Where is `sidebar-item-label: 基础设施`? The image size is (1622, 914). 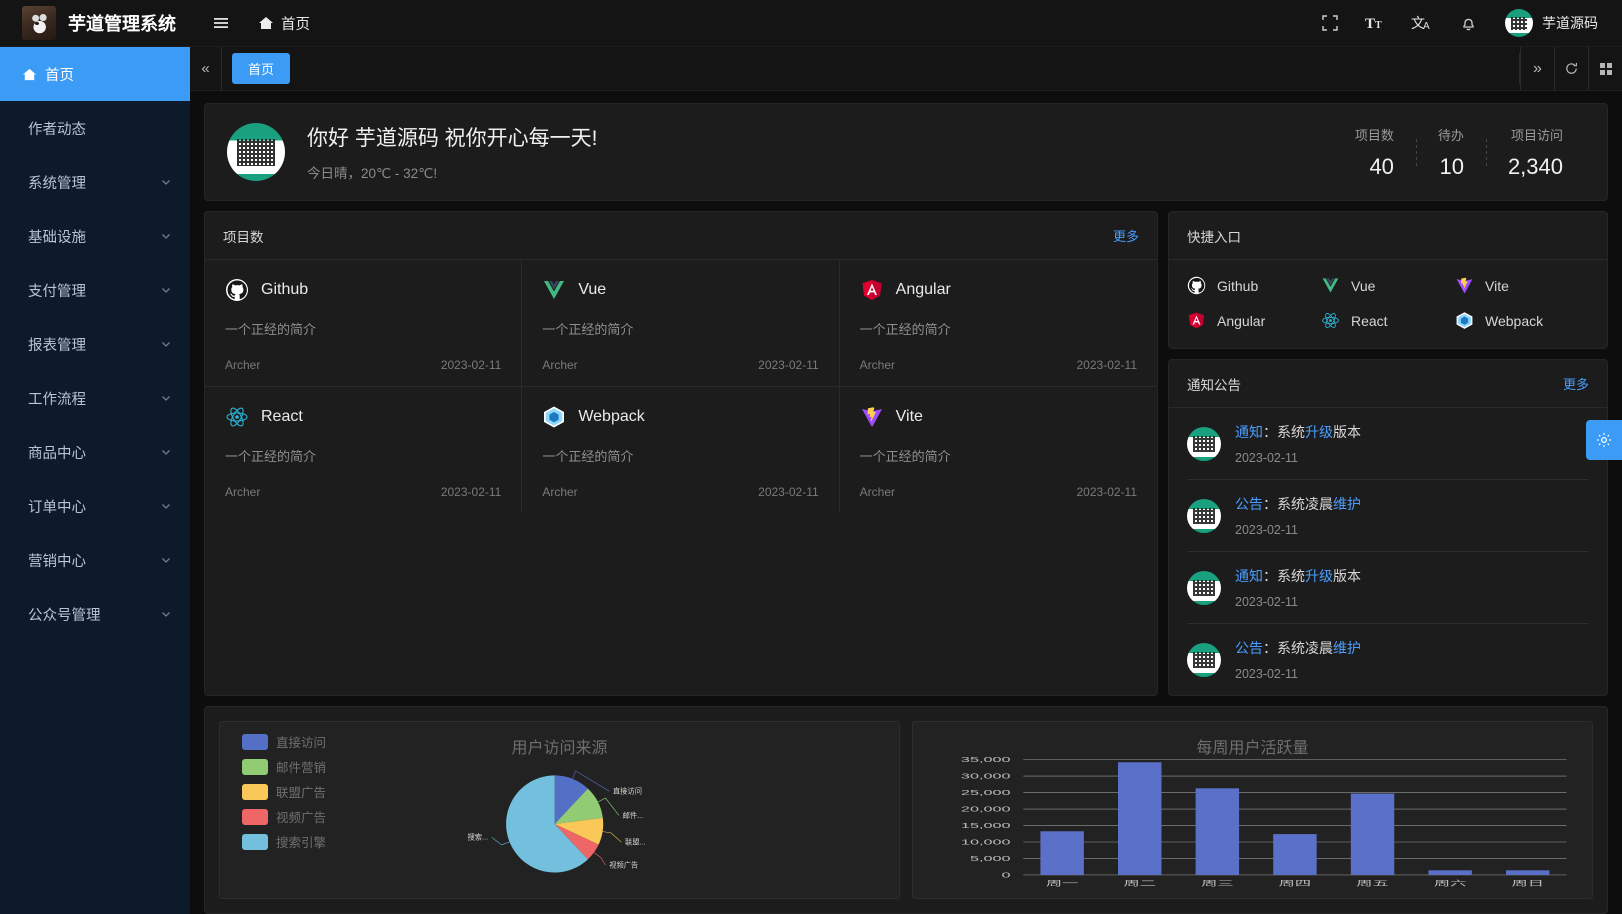
sidebar-item-label: 基础设施 is located at coordinates (57, 237).